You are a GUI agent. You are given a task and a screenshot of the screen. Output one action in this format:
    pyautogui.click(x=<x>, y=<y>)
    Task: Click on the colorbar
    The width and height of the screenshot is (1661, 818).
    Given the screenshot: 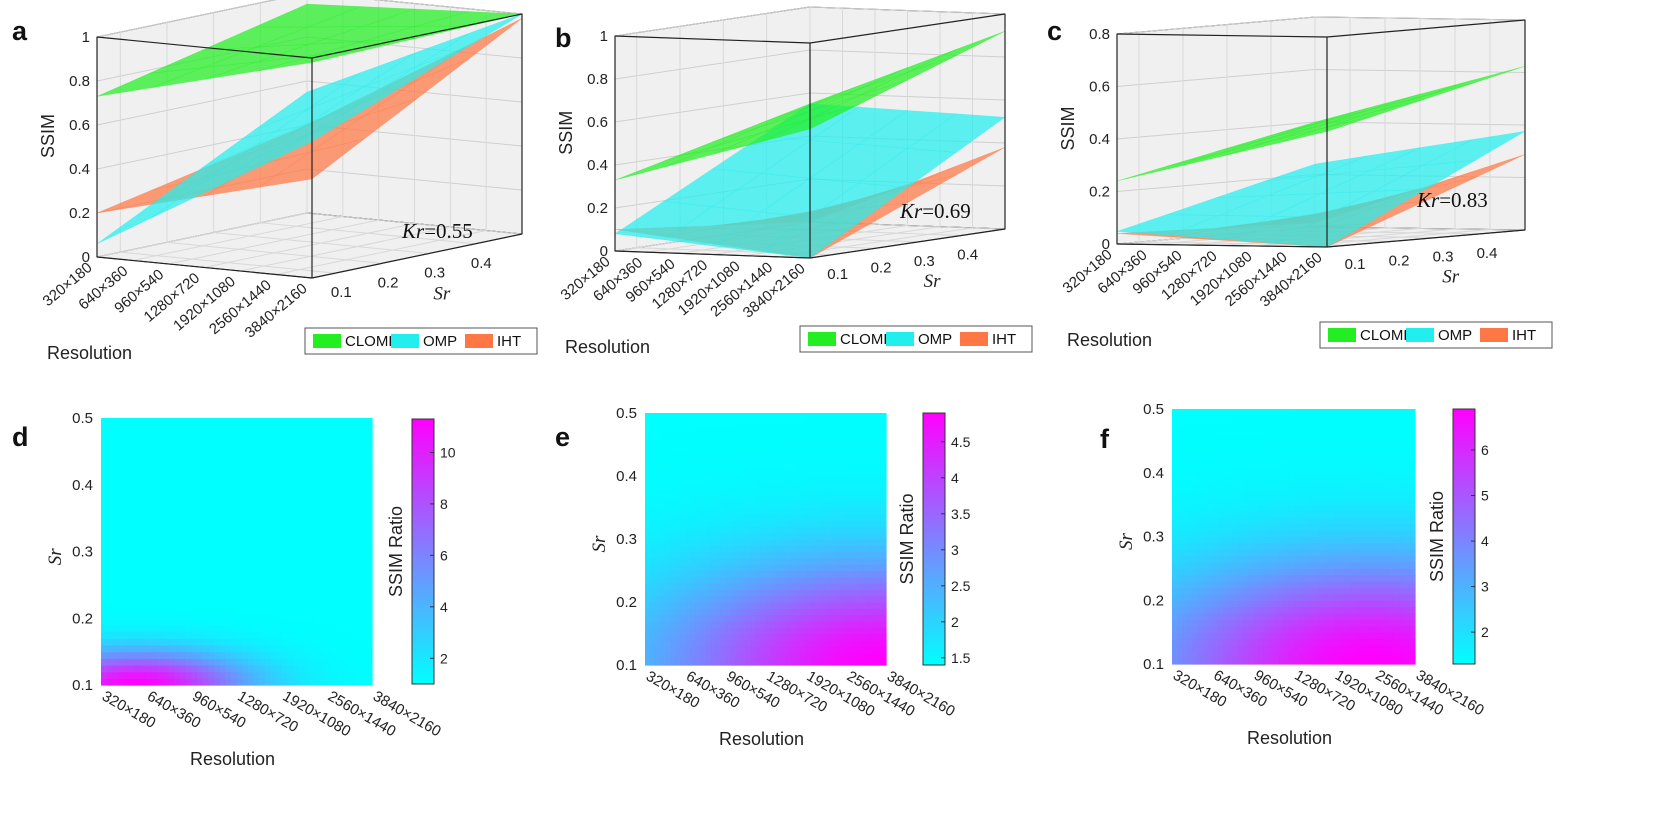 What is the action you would take?
    pyautogui.click(x=423, y=551)
    